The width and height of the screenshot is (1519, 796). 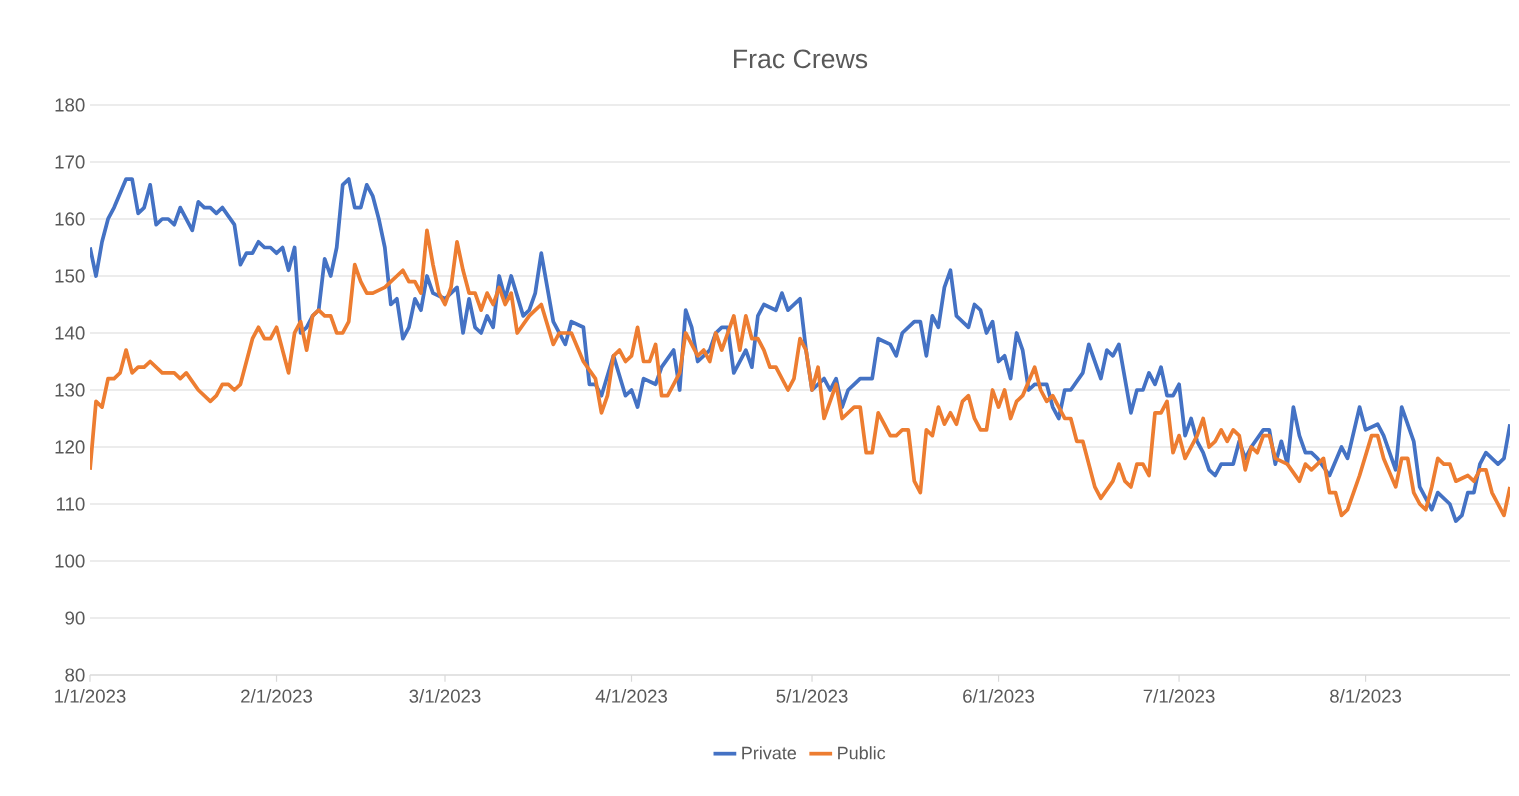 What do you see at coordinates (70, 105) in the screenshot?
I see `y-tick-label: 180` at bounding box center [70, 105].